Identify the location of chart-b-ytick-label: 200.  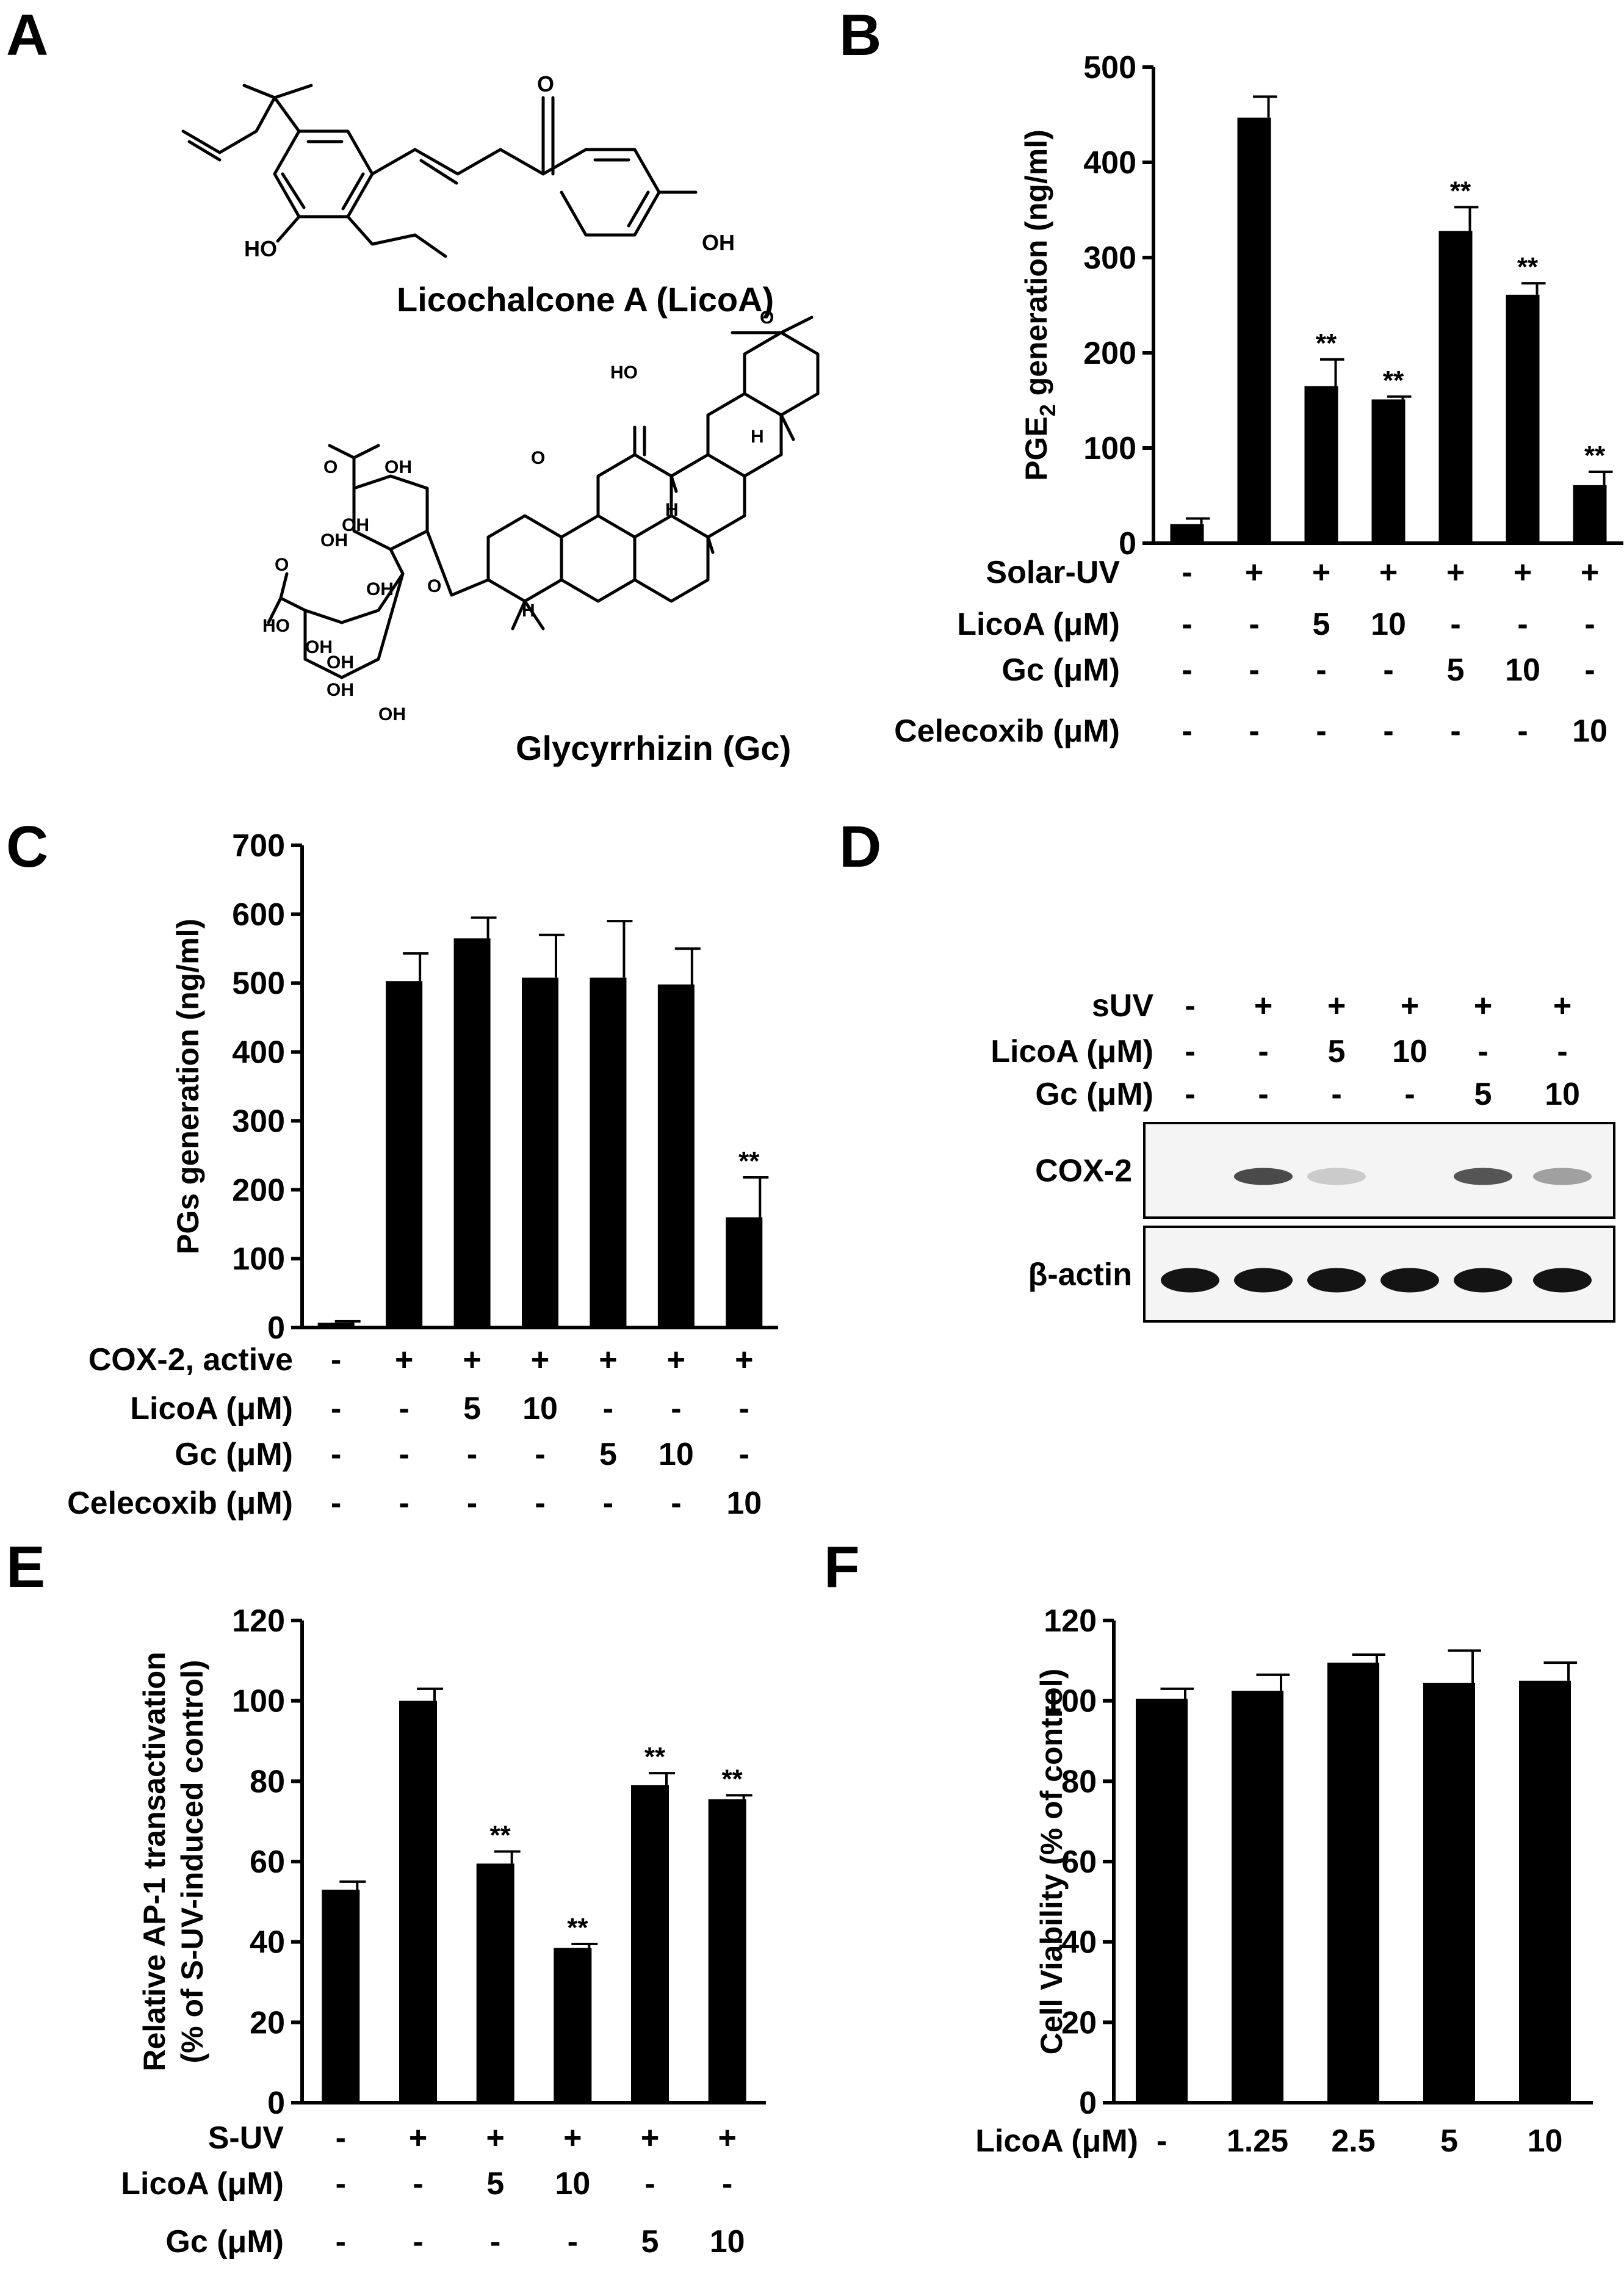
(1109, 353).